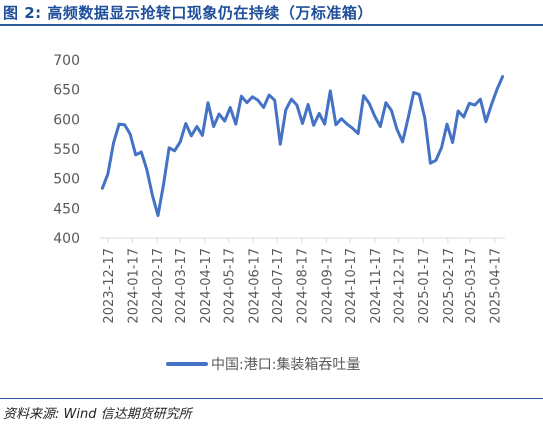  Describe the element at coordinates (278, 286) in the screenshot. I see `x-tick-label: 2024-07-17` at that location.